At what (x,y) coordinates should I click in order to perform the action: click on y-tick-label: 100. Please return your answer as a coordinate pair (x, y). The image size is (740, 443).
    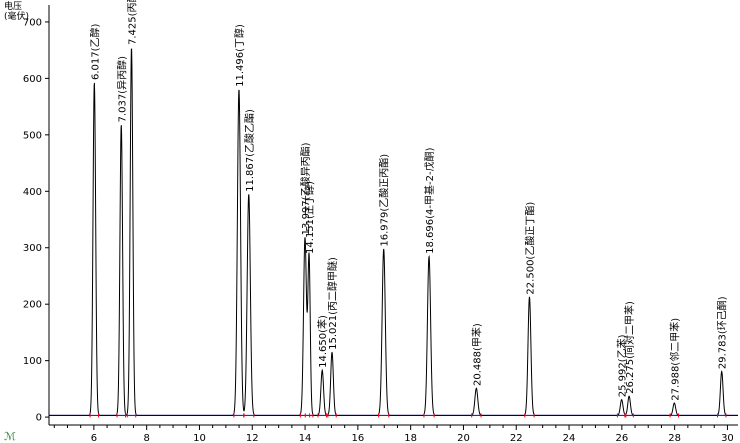
    Looking at the image, I should click on (32, 361).